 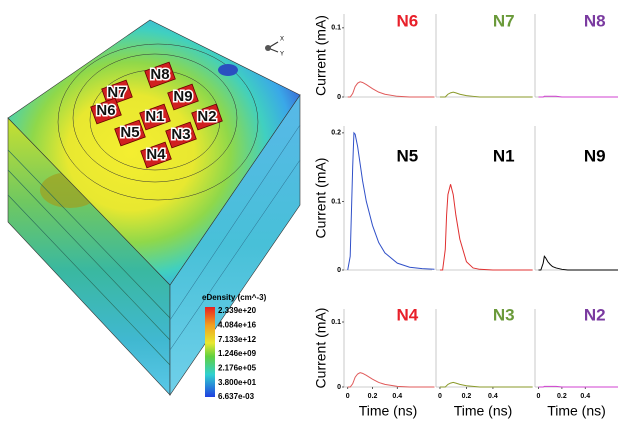 I want to click on panel: 0 0.1 0.2 Current (mA) N5, so click(x=374, y=200).